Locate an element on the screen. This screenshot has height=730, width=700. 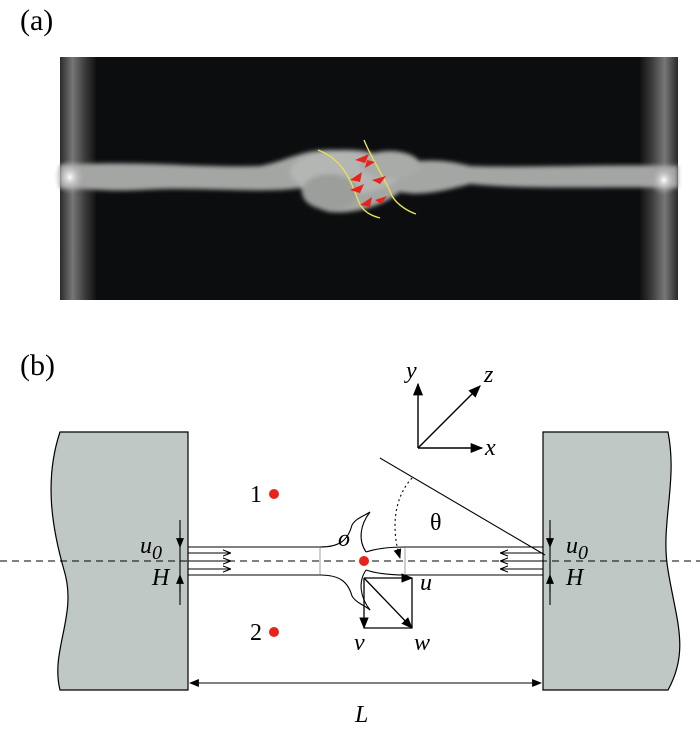
panel-a-label: (a) is located at coordinates (36, 20).